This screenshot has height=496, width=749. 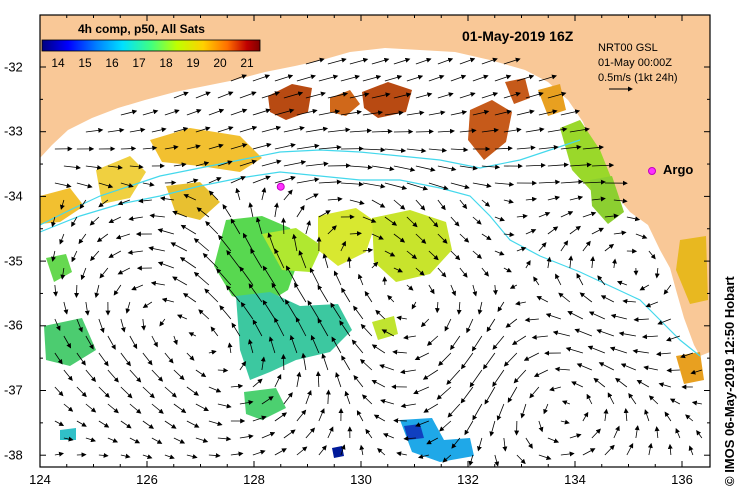 I want to click on y-tick-label: -35, so click(x=13, y=261).